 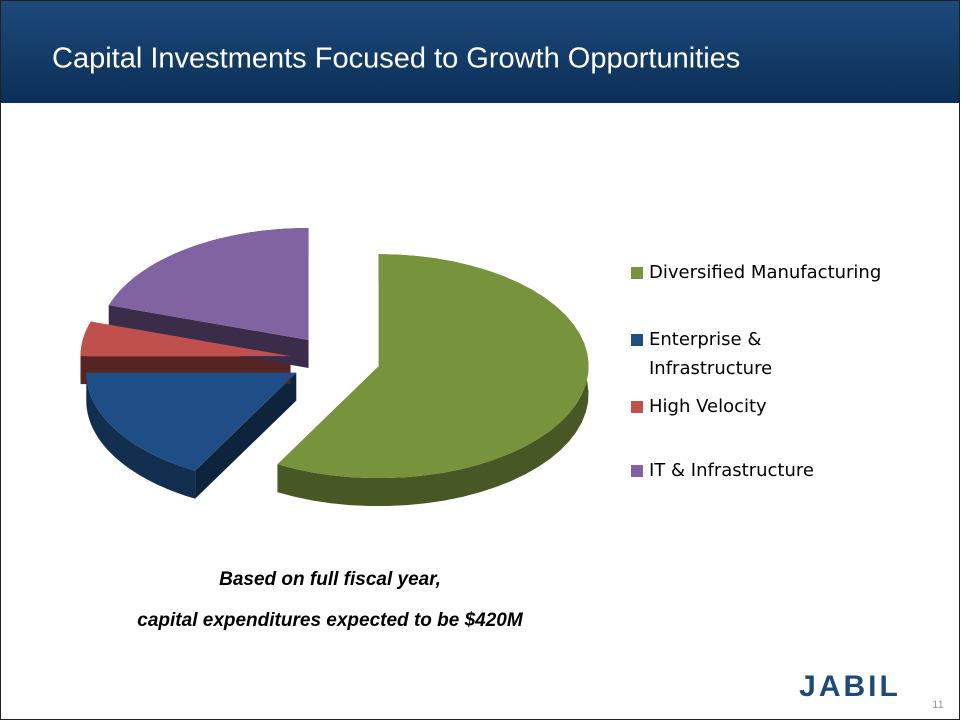 What do you see at coordinates (731, 470) in the screenshot?
I see `legend-label: IT & Infrastructure` at bounding box center [731, 470].